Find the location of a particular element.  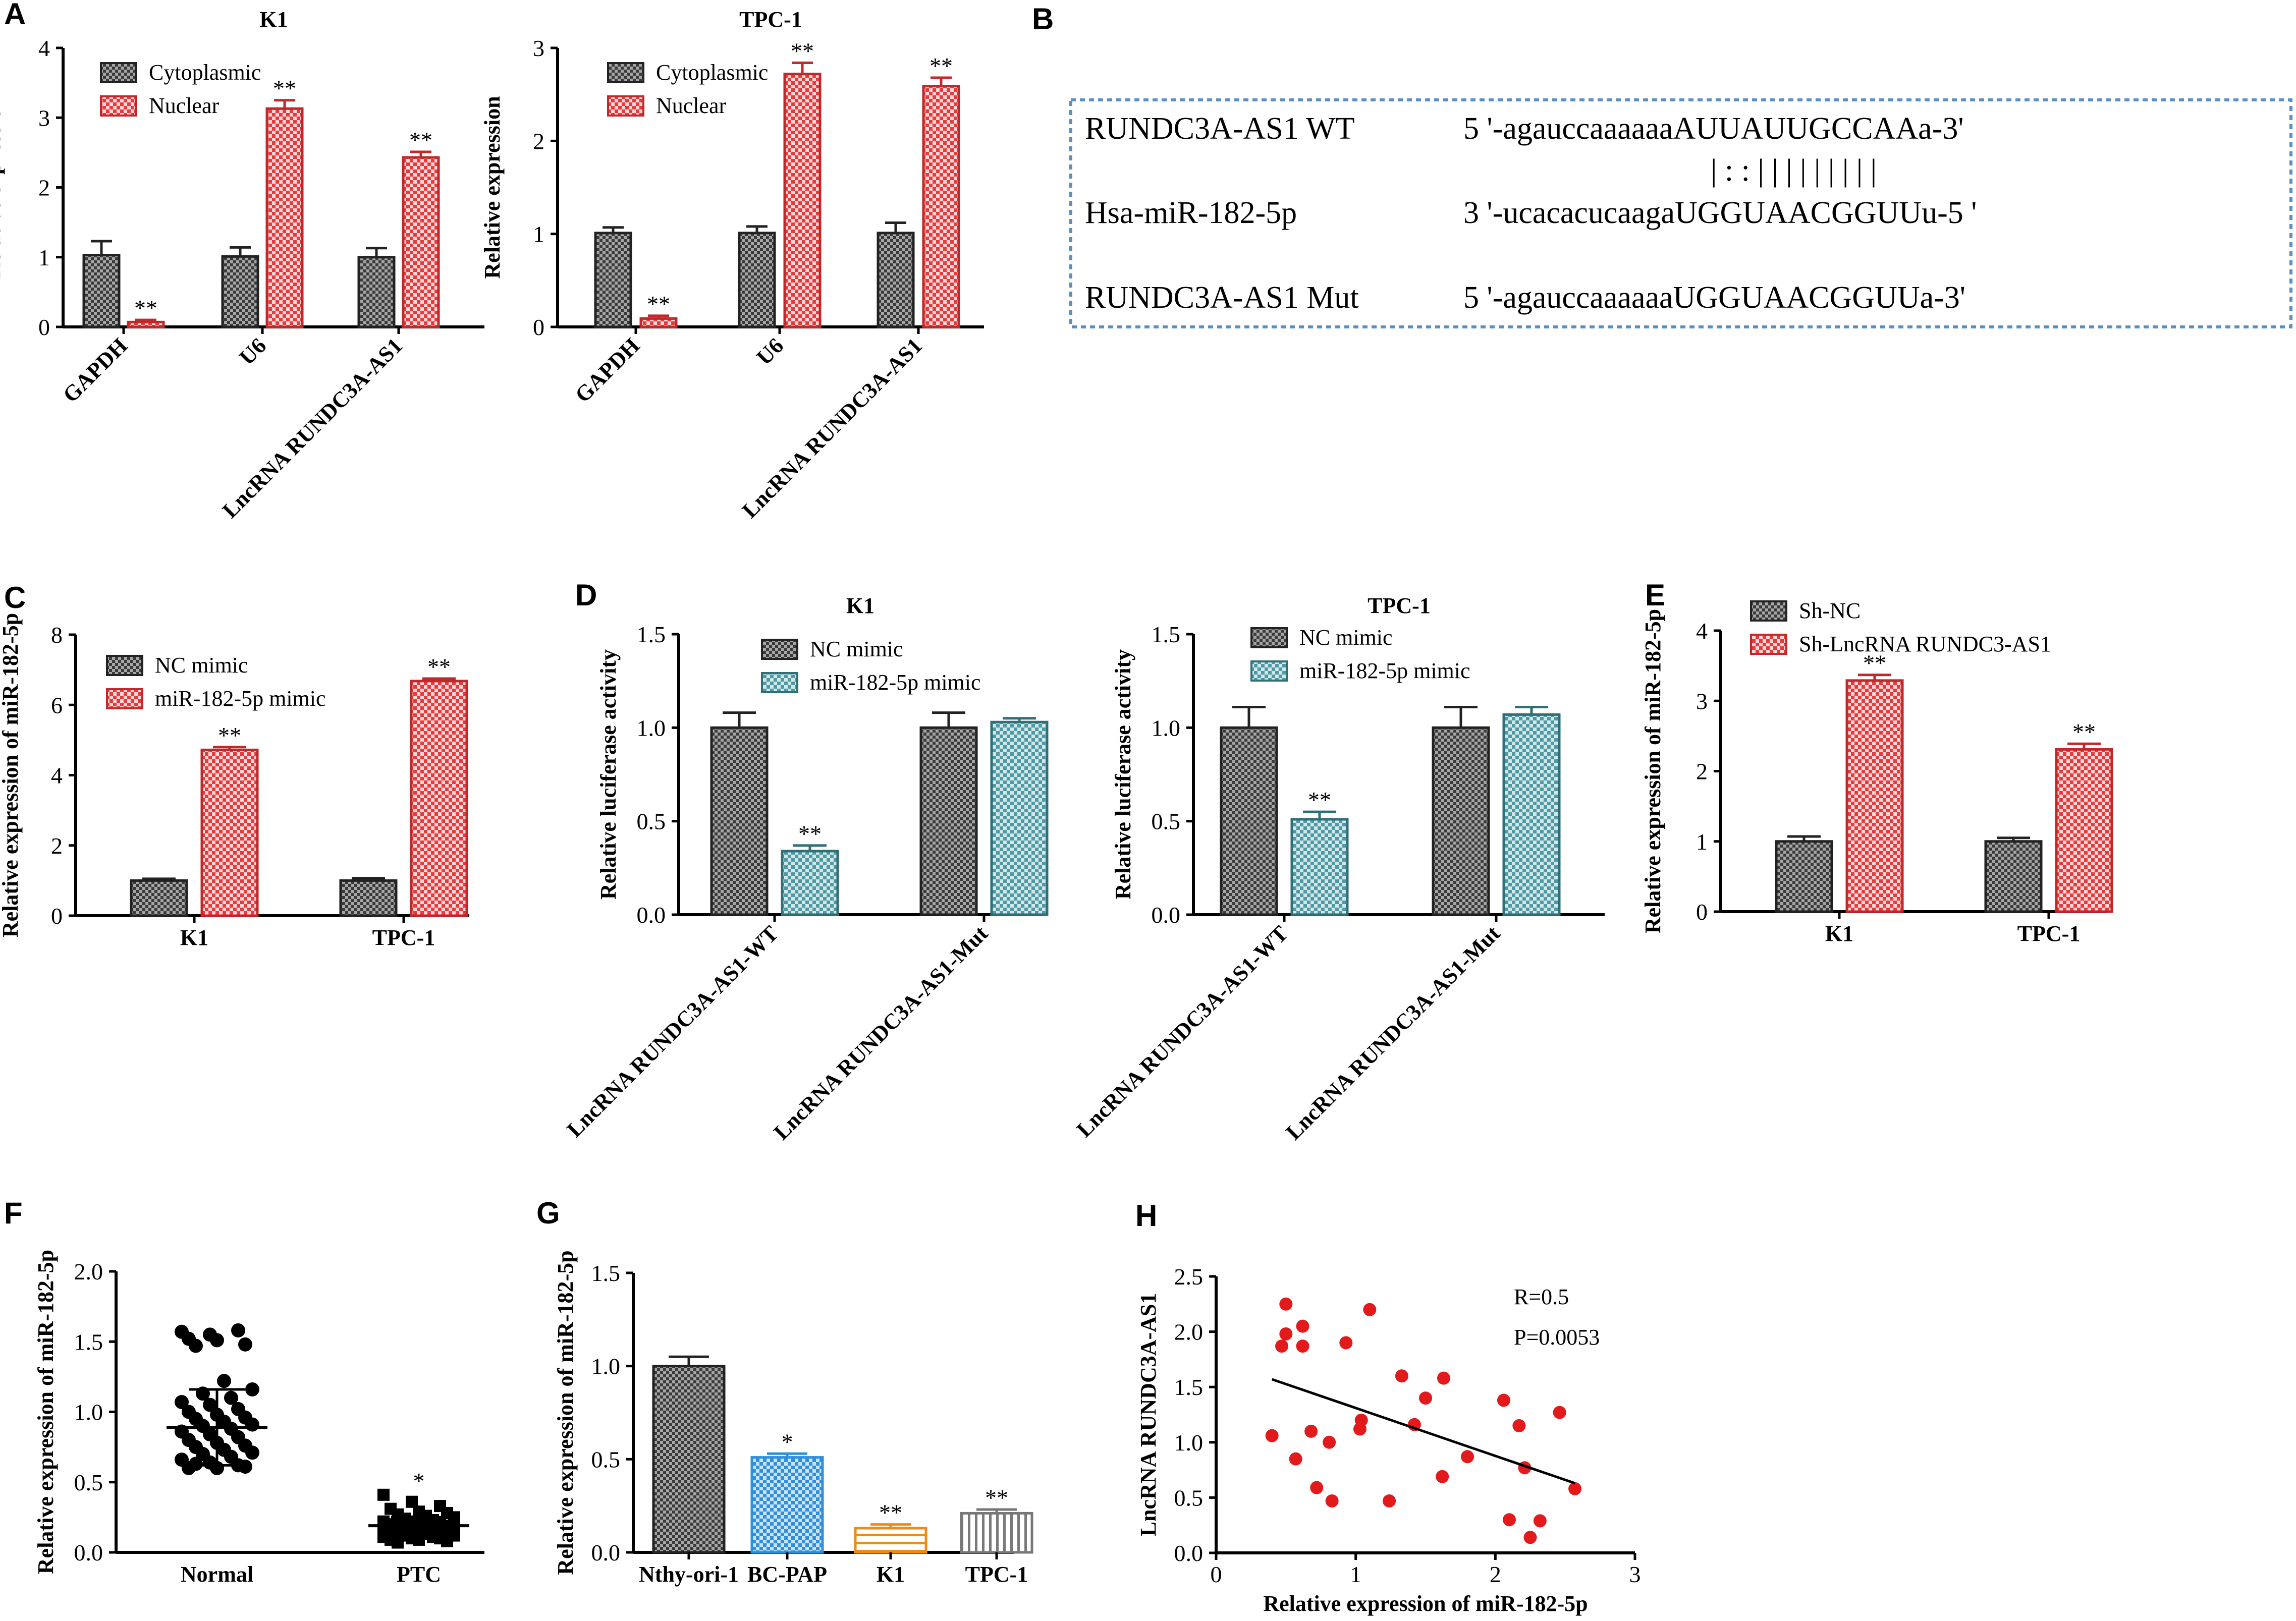

legend-label: Cytoplasmic is located at coordinates (205, 72).